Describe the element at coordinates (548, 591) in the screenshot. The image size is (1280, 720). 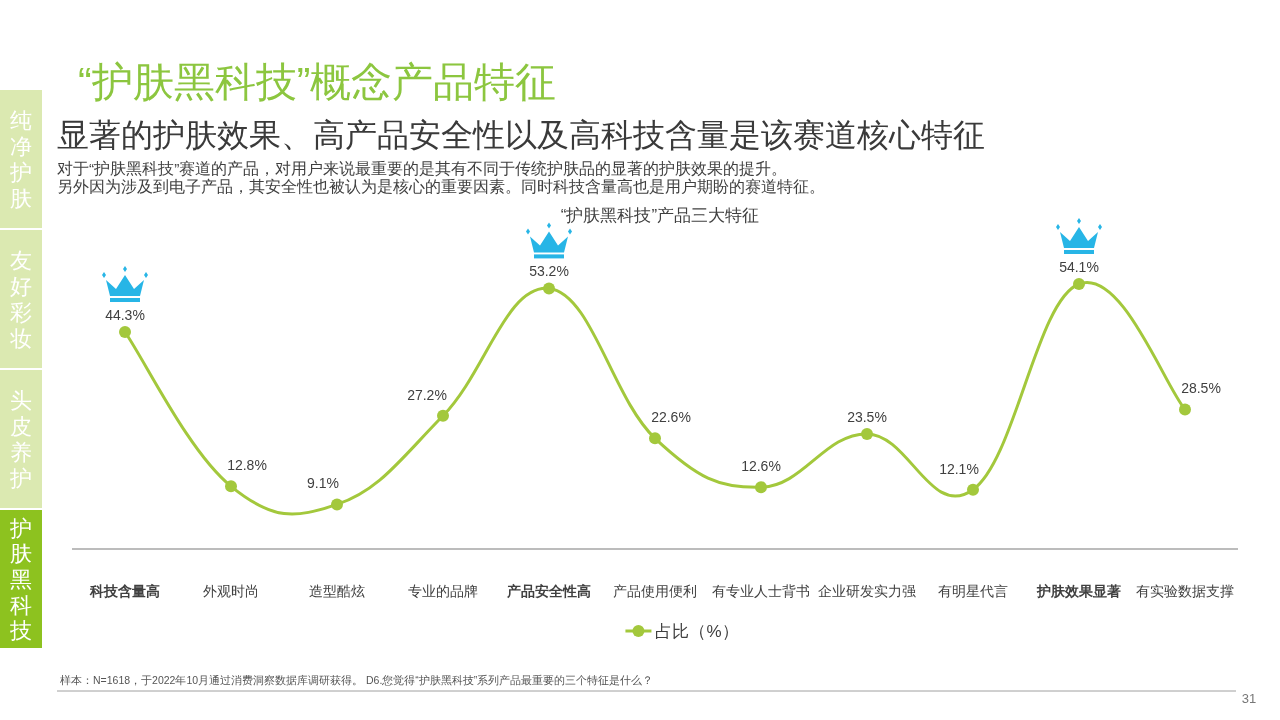
I see `x-tick-label: 产品安全性高` at that location.